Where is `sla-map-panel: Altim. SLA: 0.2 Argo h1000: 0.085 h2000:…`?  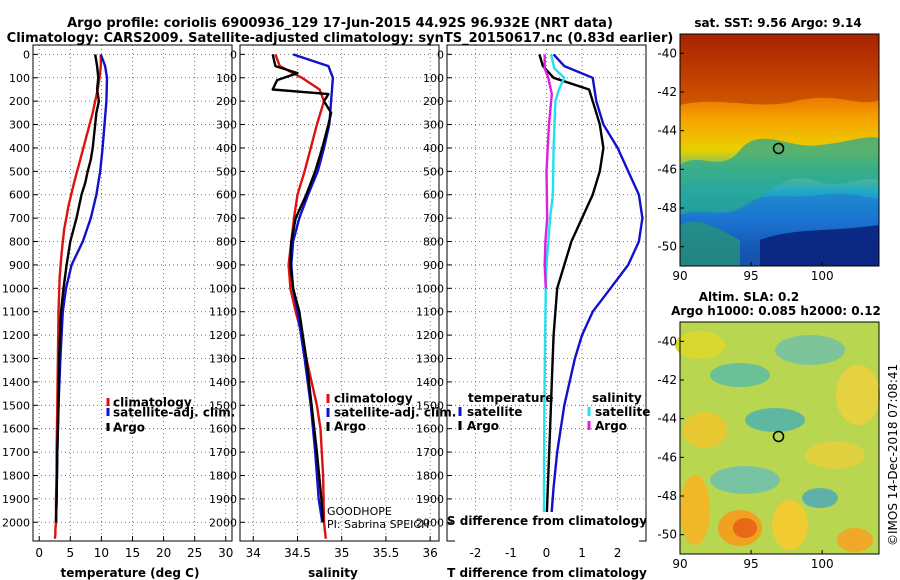
sla-map-panel: Altim. SLA: 0.2 Argo h1000: 0.085 h2000:… is located at coordinates (769, 430).